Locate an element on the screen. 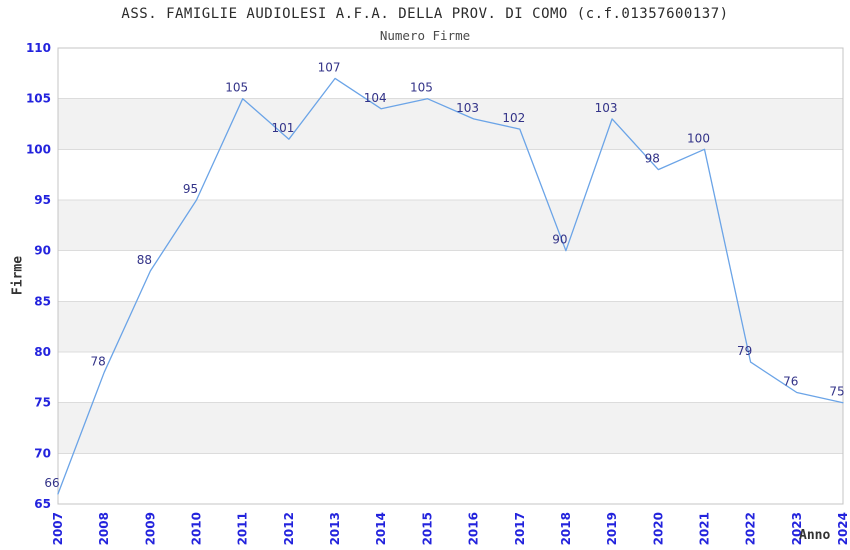 Image resolution: width=850 pixels, height=550 pixels. x-tick-label: 2013 is located at coordinates (335, 528).